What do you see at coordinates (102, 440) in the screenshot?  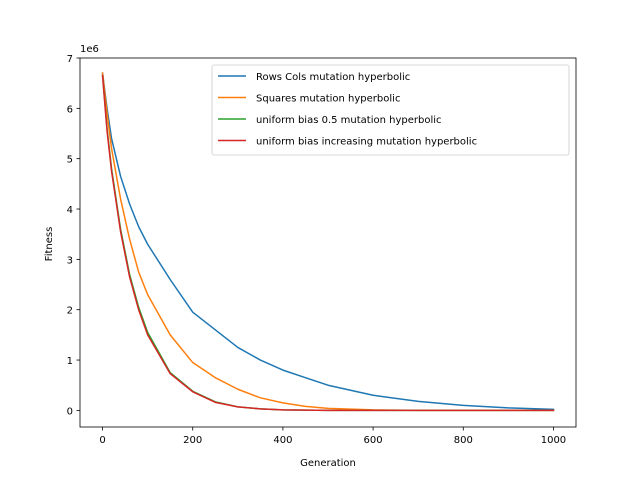 I see `x-tick-label: 0` at bounding box center [102, 440].